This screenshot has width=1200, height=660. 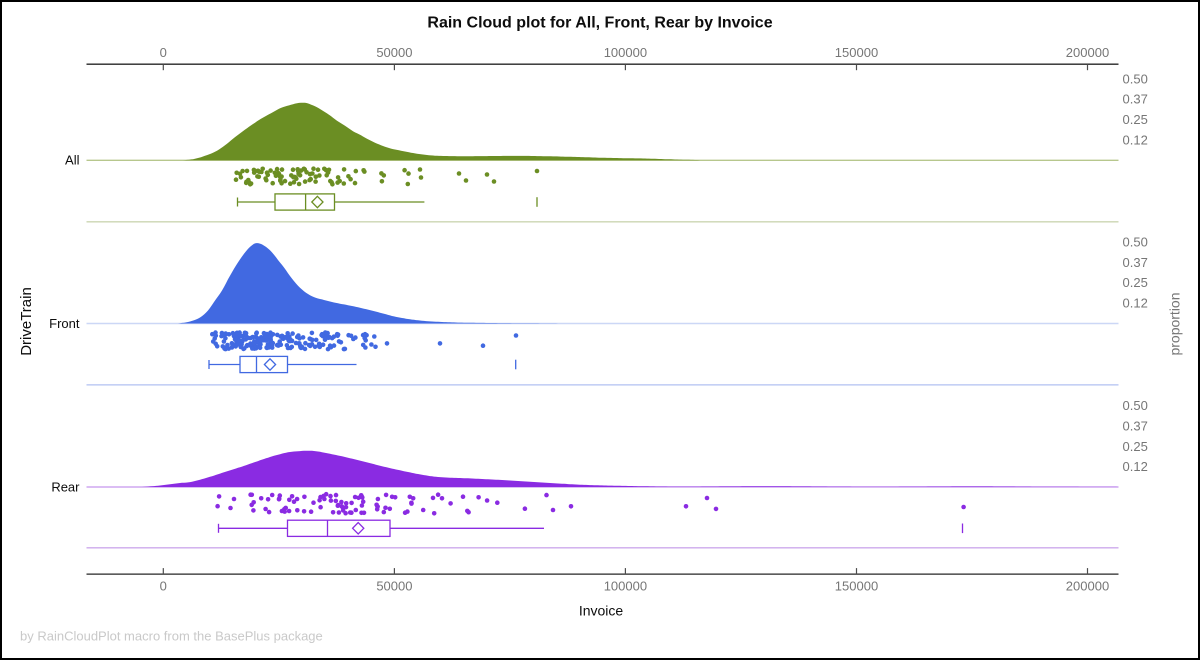 What do you see at coordinates (26, 321) in the screenshot?
I see `svg-text: DriveTrain` at bounding box center [26, 321].